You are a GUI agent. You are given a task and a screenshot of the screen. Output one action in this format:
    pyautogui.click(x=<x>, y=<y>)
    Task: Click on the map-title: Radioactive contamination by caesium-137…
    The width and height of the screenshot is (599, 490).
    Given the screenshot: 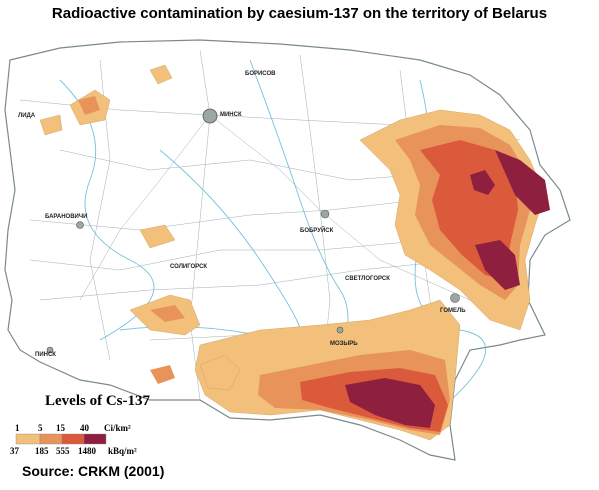 What is the action you would take?
    pyautogui.click(x=299, y=13)
    